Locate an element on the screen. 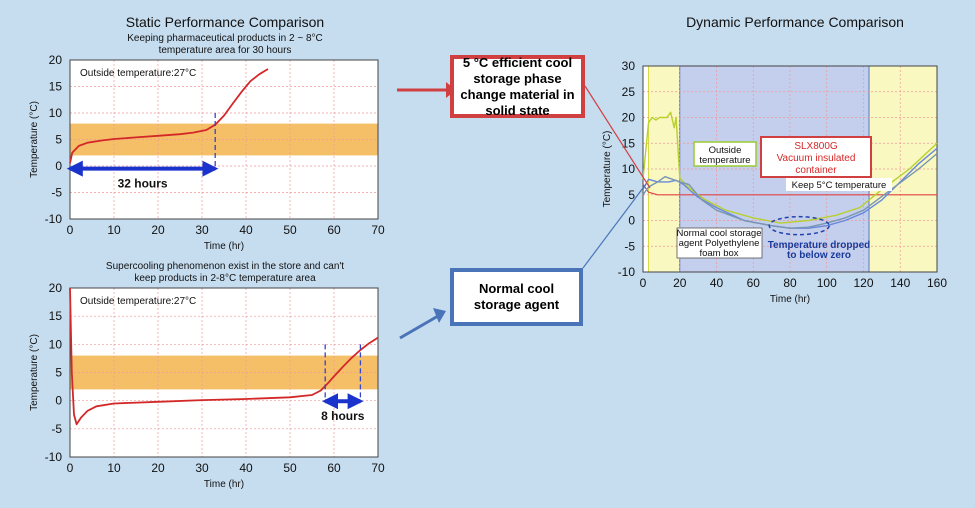 The image size is (975, 508). chart1-x-tick-label: 70 is located at coordinates (378, 230).